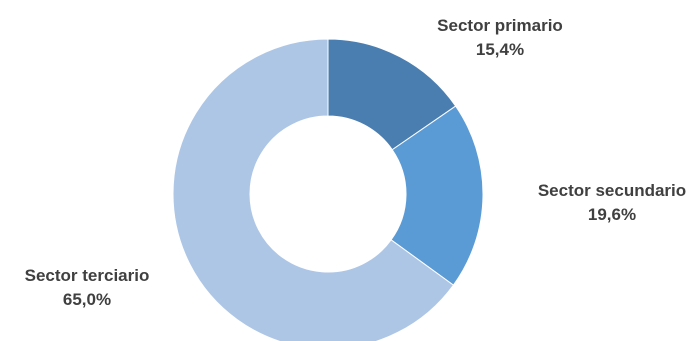 The height and width of the screenshot is (341, 700). I want to click on slice-label-value: 19,6%, so click(612, 214).